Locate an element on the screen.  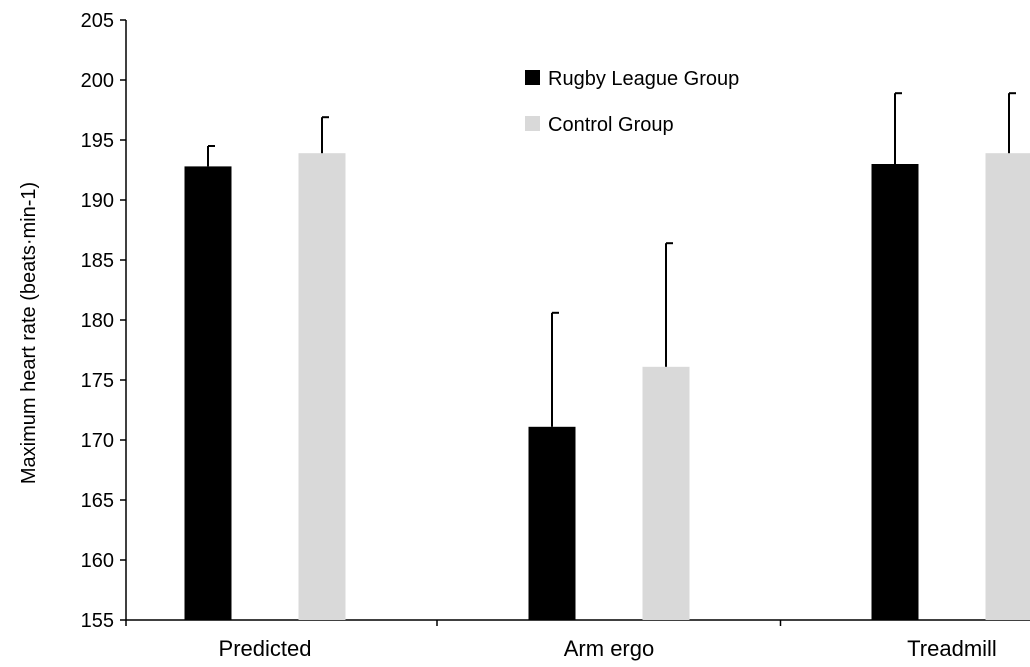
y-tick-label: 190 is located at coordinates (97, 201).